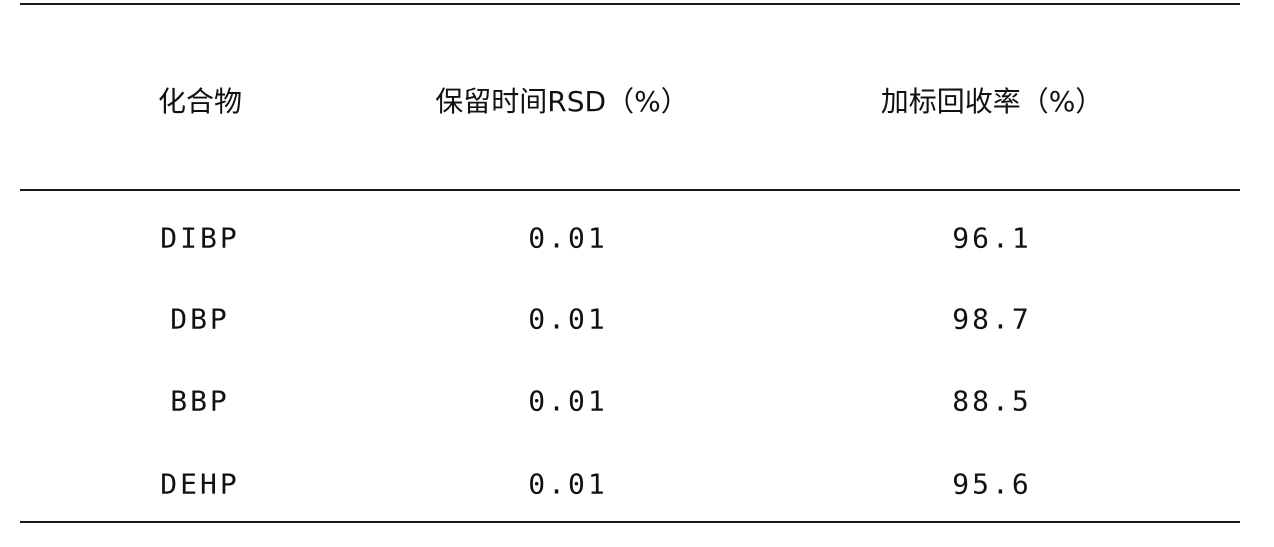  Describe the element at coordinates (630, 4) in the screenshot. I see `top-rule` at that location.